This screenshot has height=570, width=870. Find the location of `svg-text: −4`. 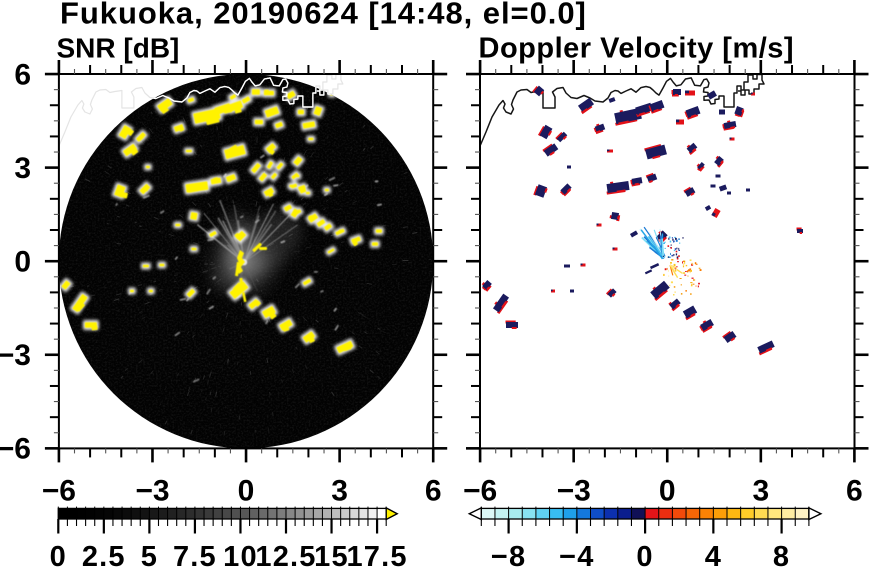

svg-text: −4 is located at coordinates (576, 555).